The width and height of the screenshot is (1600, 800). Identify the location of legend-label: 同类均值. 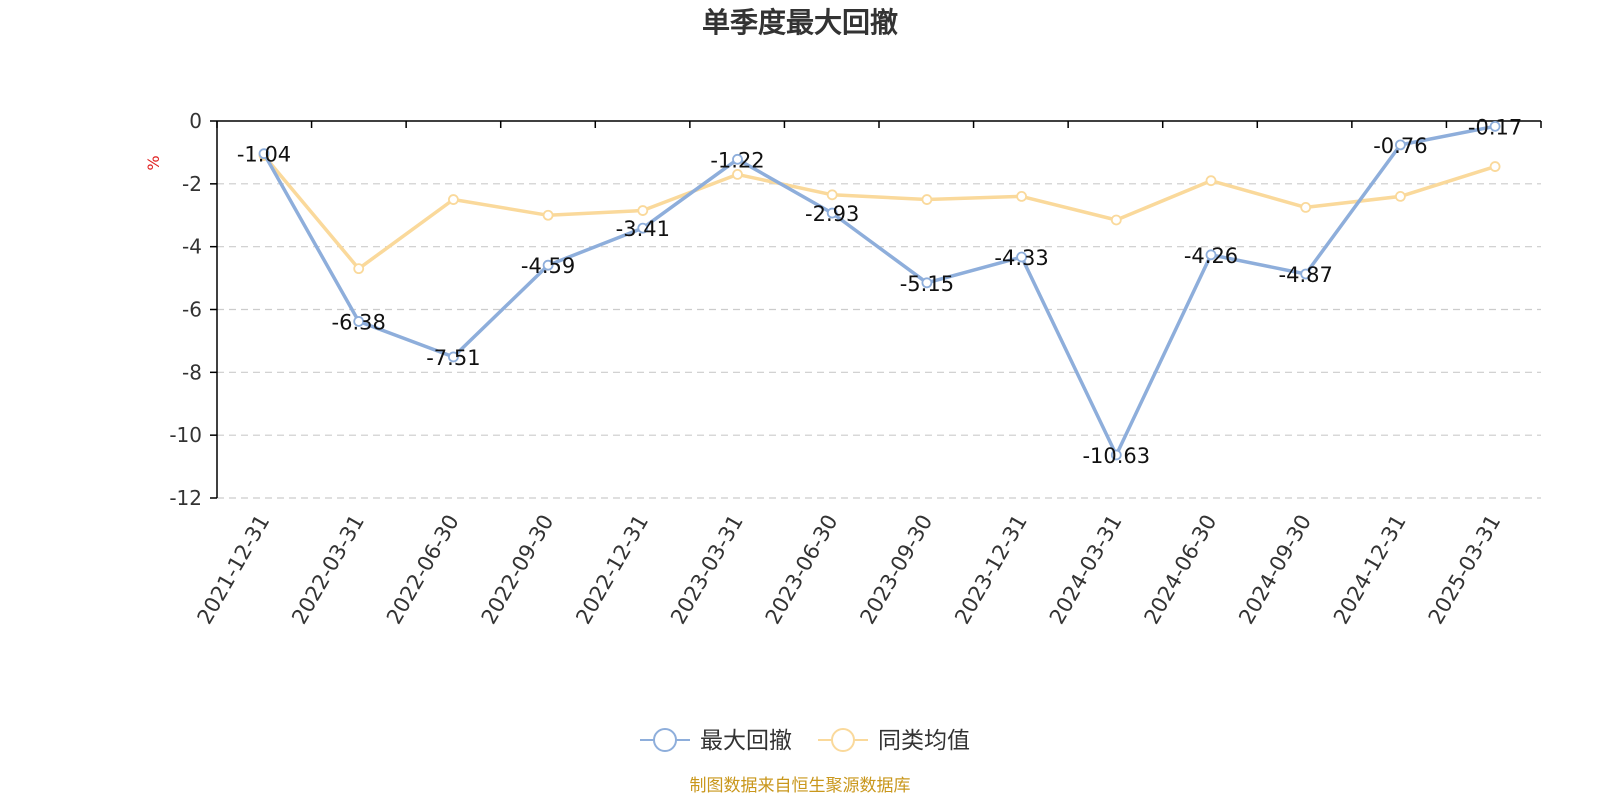
(924, 741).